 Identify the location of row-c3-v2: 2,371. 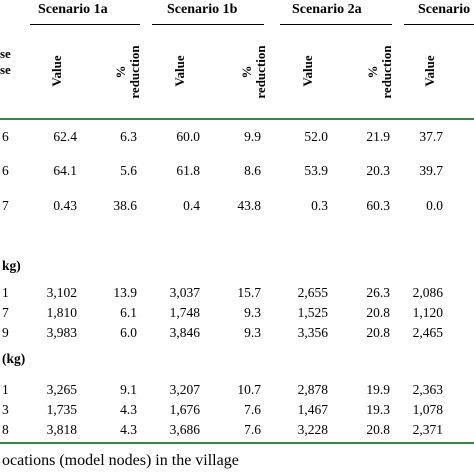
(427, 429).